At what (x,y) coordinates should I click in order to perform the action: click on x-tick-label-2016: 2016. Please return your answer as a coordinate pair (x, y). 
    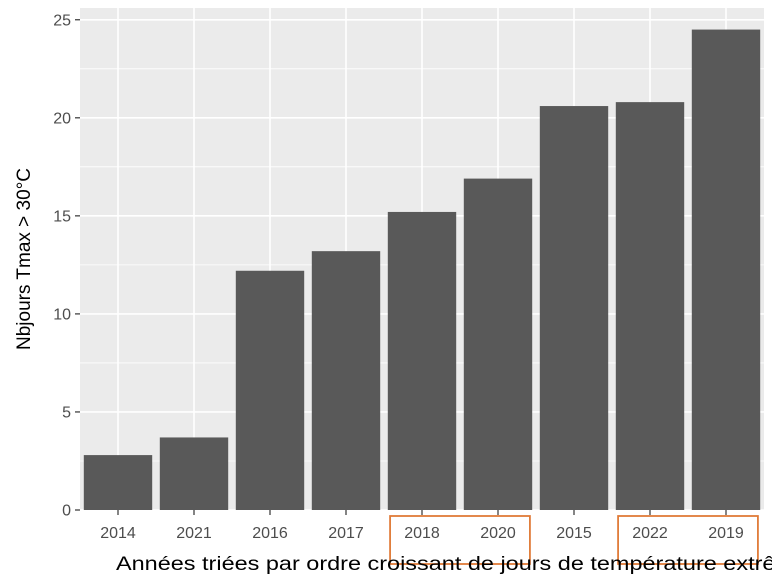
    Looking at the image, I should click on (270, 533).